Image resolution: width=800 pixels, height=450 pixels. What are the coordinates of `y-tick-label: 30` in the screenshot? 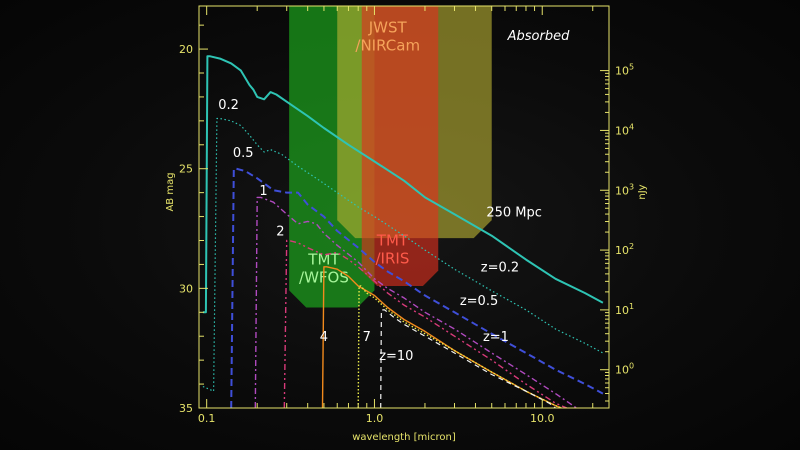 It's located at (186, 288).